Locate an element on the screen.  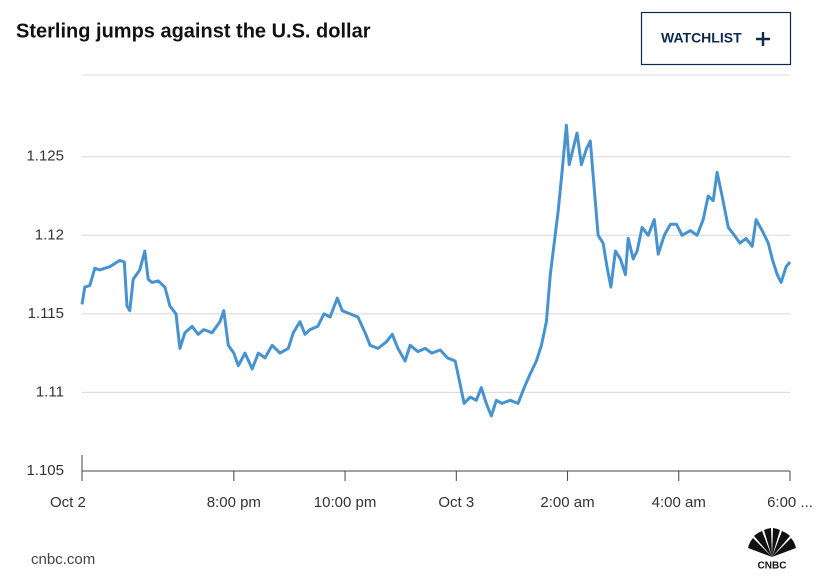
x-tick-label: 10:00 pm is located at coordinates (345, 502).